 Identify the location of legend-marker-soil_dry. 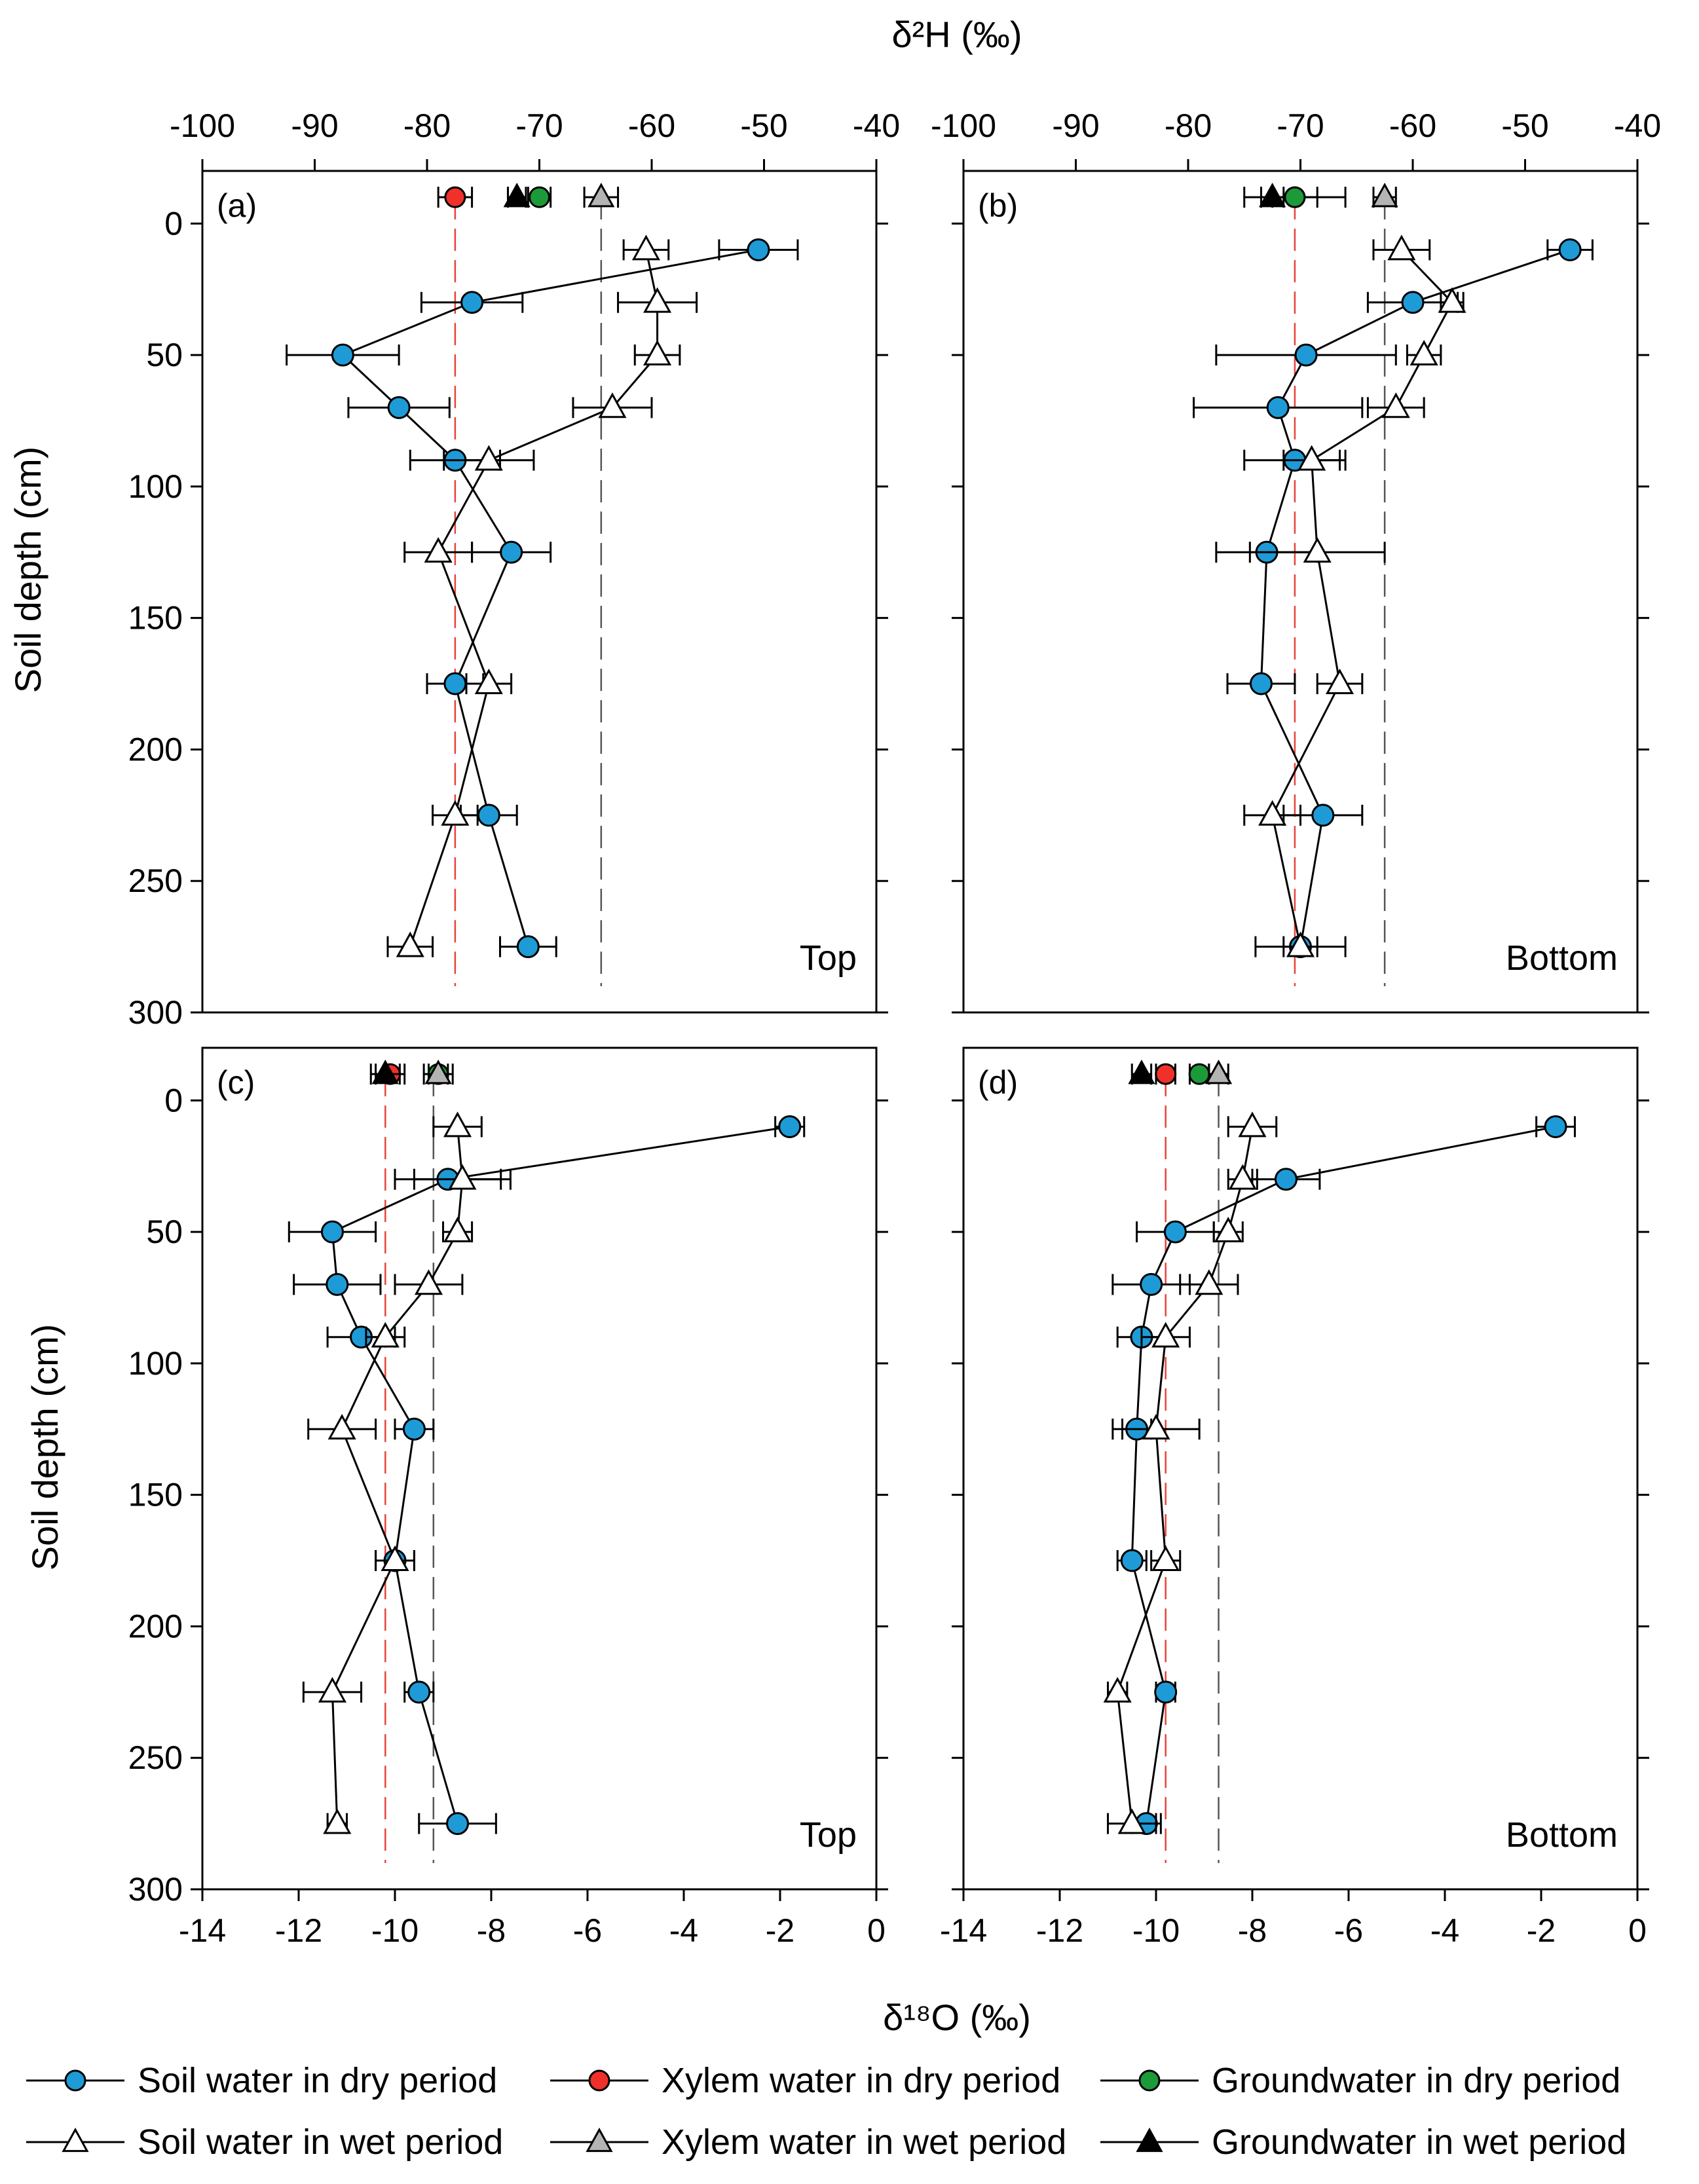
(75, 2080).